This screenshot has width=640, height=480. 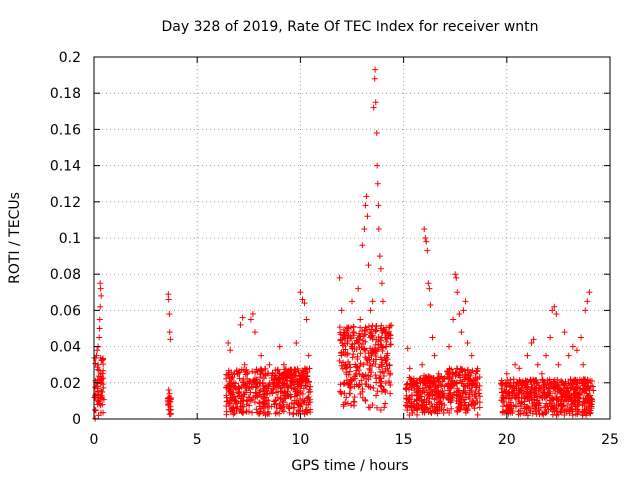 I want to click on x-tick-label: 20, so click(x=507, y=440).